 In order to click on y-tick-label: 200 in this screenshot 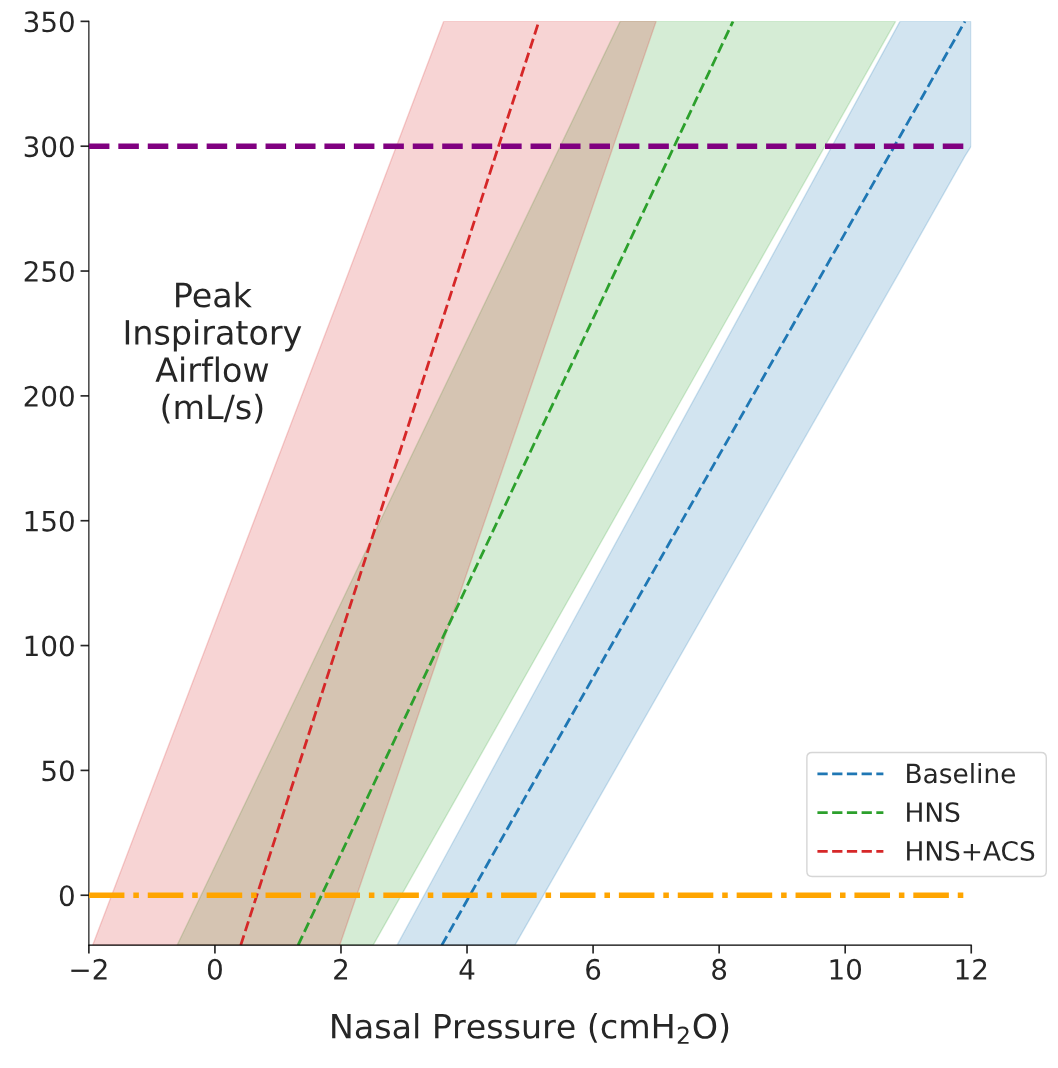, I will do `click(49, 396)`.